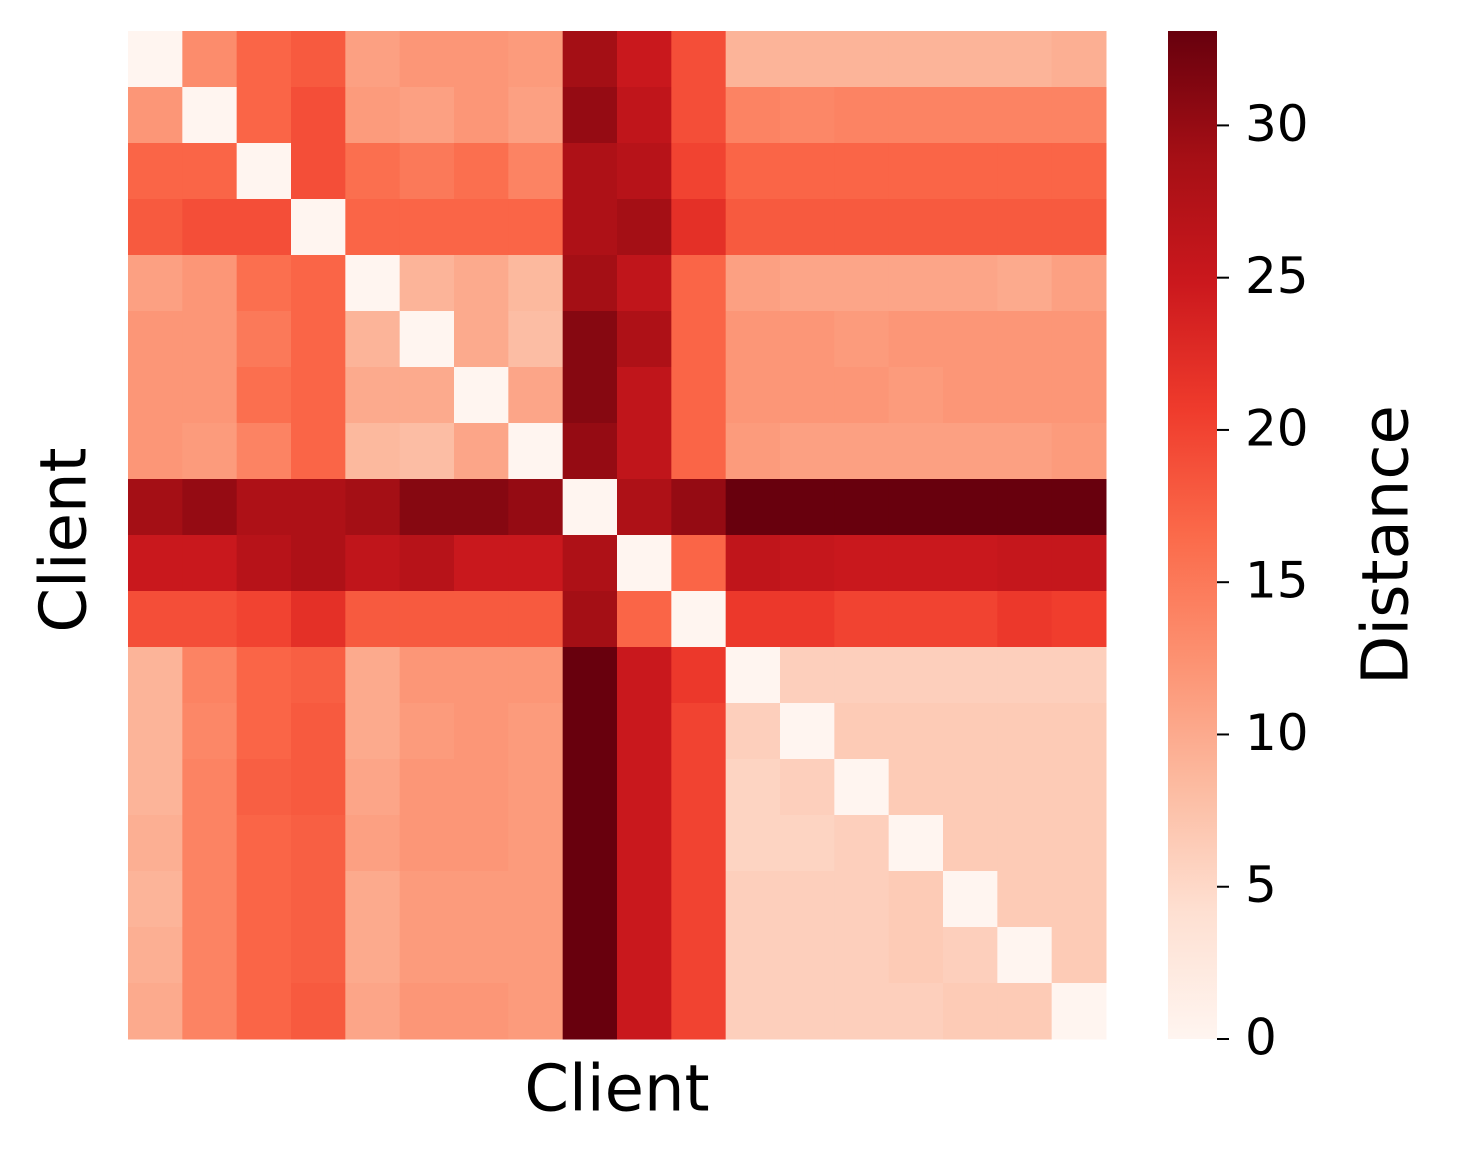  What do you see at coordinates (1387, 545) in the screenshot?
I see `colorbar-label: Distance` at bounding box center [1387, 545].